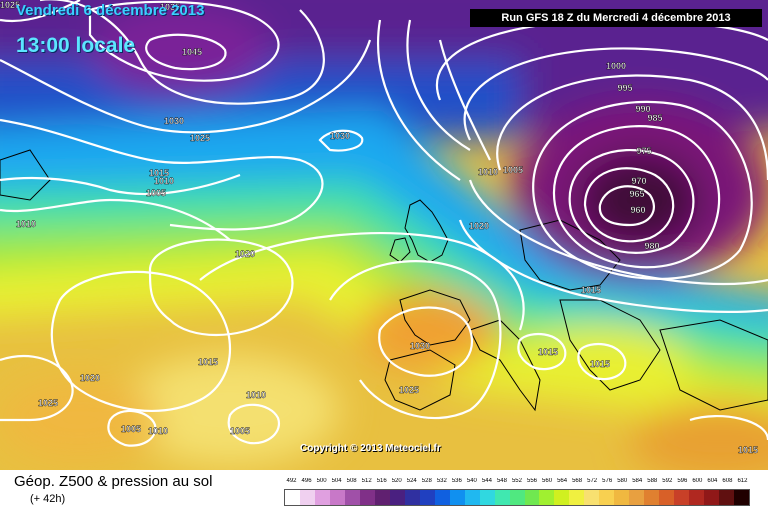 The height and width of the screenshot is (512, 768). What do you see at coordinates (616, 18) in the screenshot?
I see `model-run-info: Run GFS 18 Z du Mercredi 4 décembre 2013` at bounding box center [616, 18].